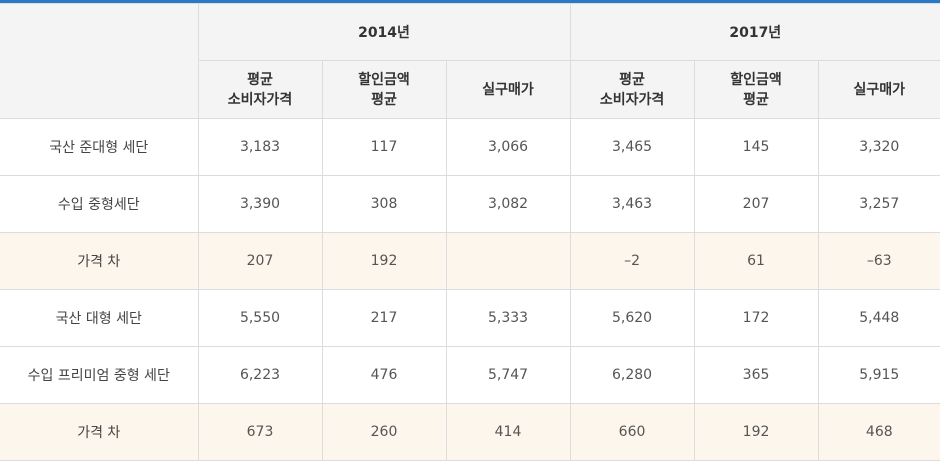 The image size is (940, 466). What do you see at coordinates (508, 432) in the screenshot?
I see `table-cell: 414` at bounding box center [508, 432].